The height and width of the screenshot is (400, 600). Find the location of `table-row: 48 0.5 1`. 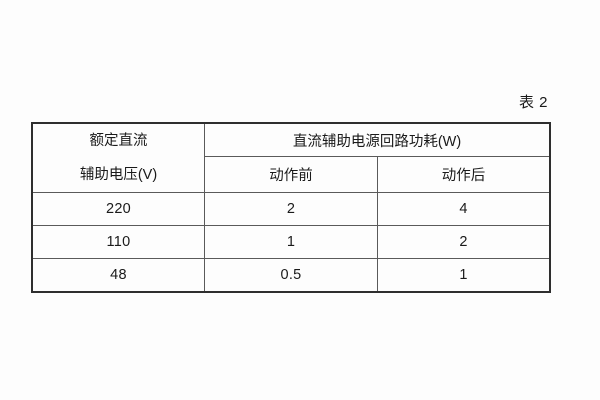

table-row: 48 0.5 1 is located at coordinates (291, 275).